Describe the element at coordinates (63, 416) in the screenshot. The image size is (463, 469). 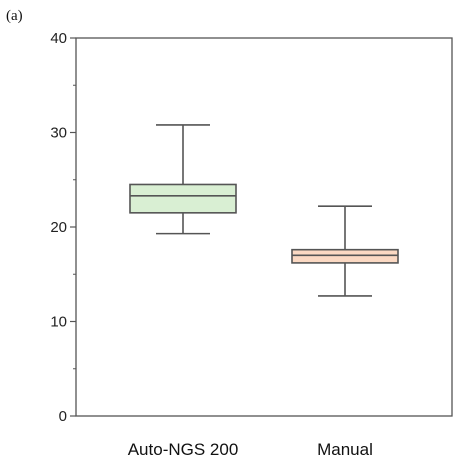
I see `y-tick-label: 0` at that location.